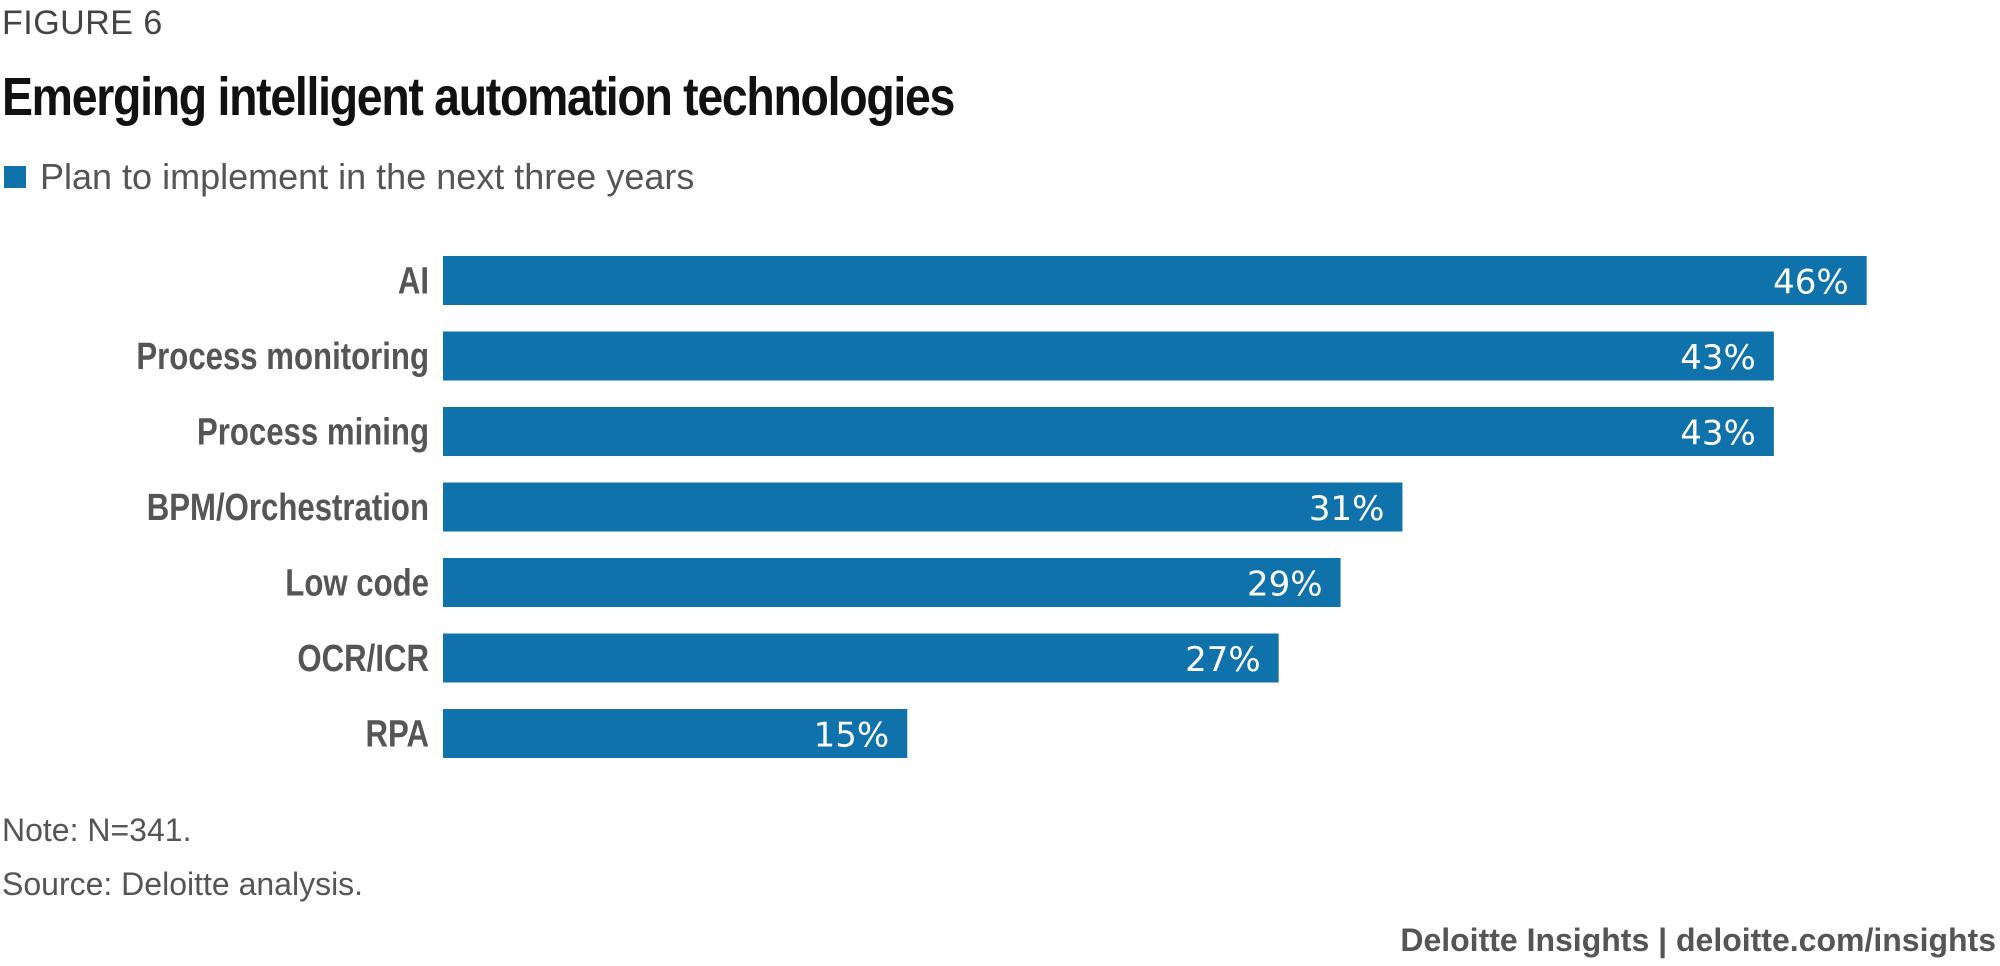 The height and width of the screenshot is (966, 2000). Describe the element at coordinates (1155, 280) in the screenshot. I see `bar-ai` at that location.